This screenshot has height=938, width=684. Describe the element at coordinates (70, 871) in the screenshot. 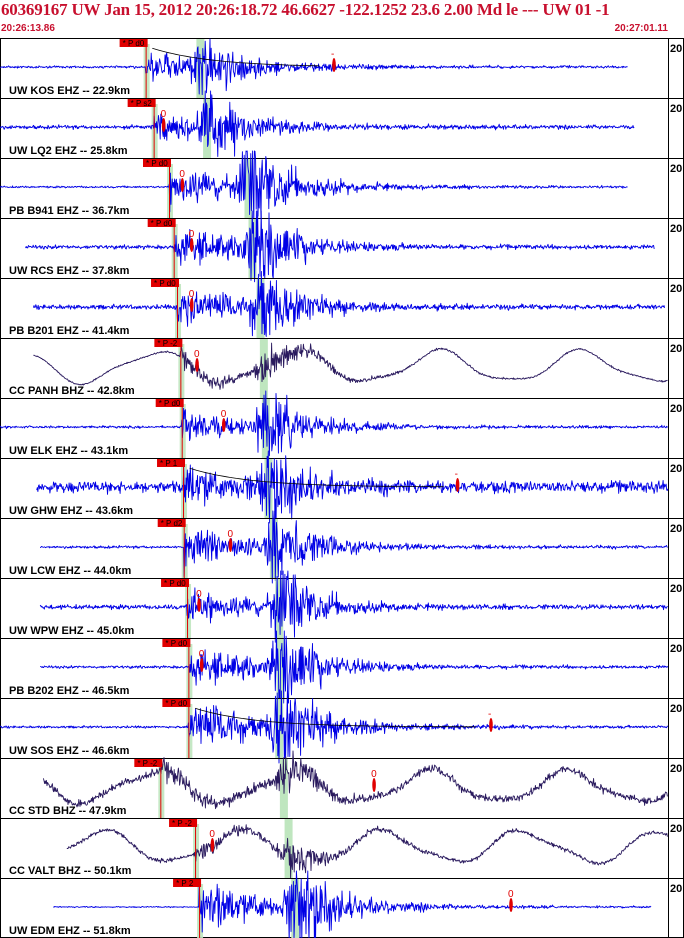

I see `station-label: CC VALT BHZ -- 50.1km` at that location.